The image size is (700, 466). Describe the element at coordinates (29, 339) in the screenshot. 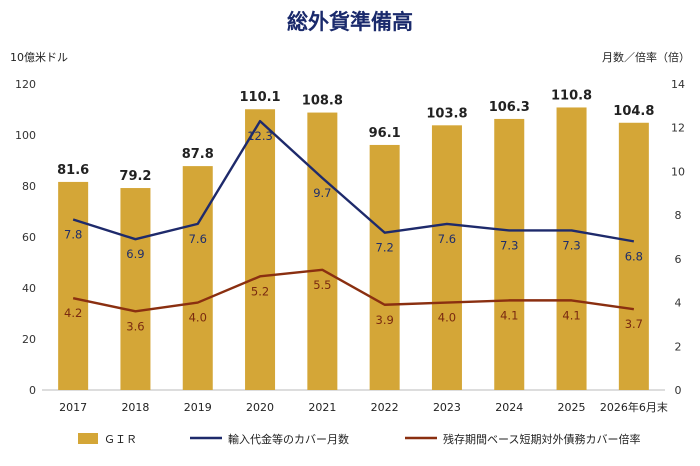

I see `left-tick-label: 20` at that location.